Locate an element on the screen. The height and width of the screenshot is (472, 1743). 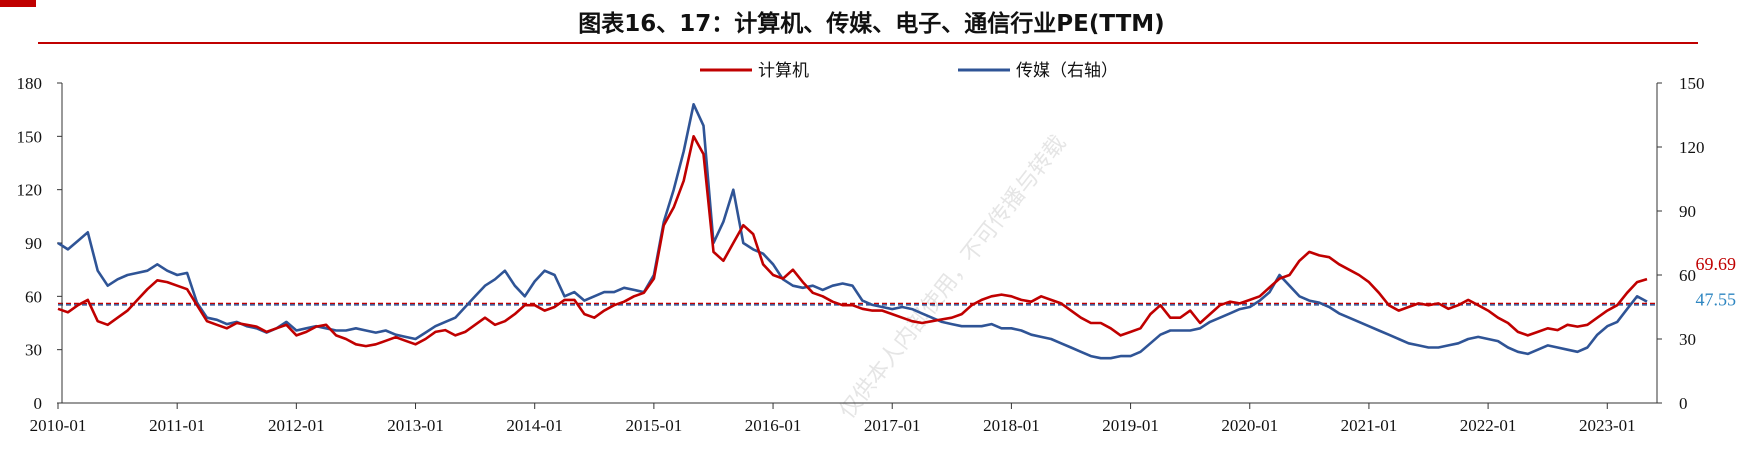
x-axis-tick-label: 2015-01 is located at coordinates (654, 425).